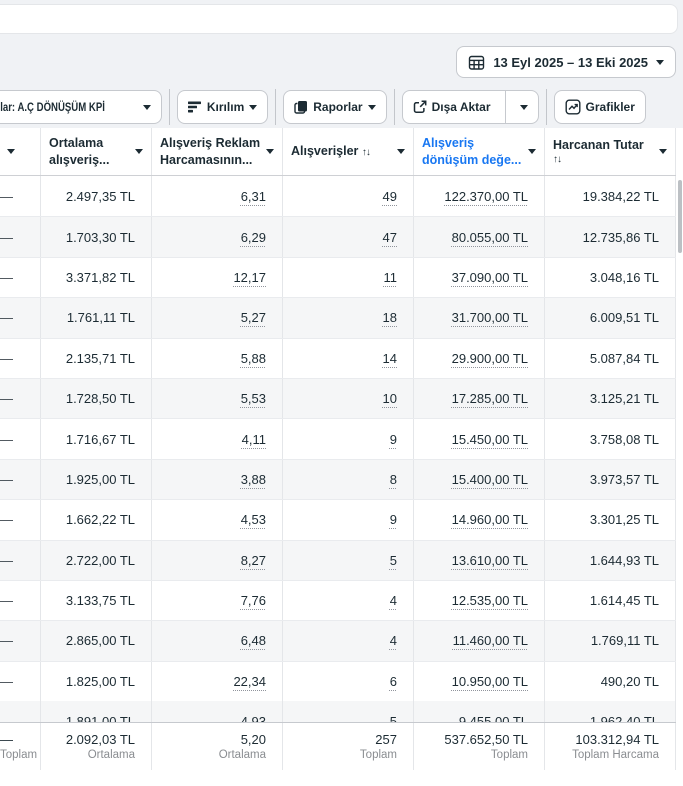  I want to click on conversion-value-cell: 12.535,00 TL, so click(479, 600).